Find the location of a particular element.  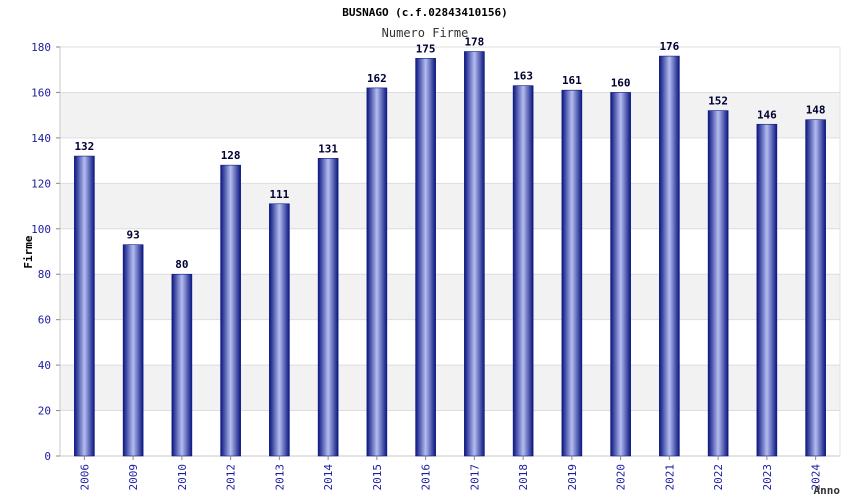

data-label-2012: 128 is located at coordinates (231, 155).